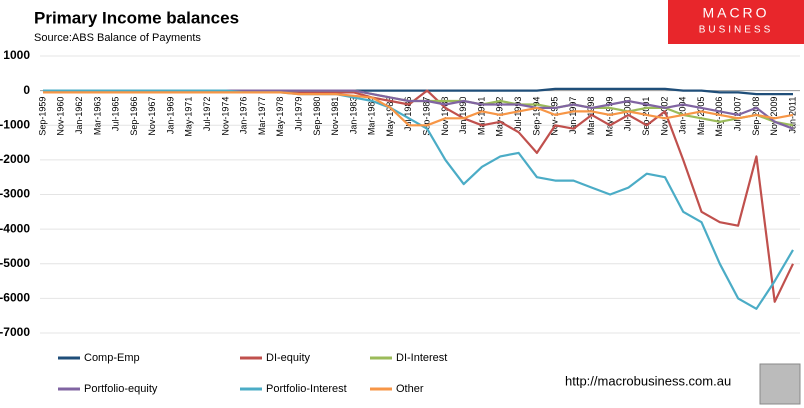 The image size is (804, 408). What do you see at coordinates (121, 389) in the screenshot?
I see `legend-label: Portfolio-equity` at bounding box center [121, 389].